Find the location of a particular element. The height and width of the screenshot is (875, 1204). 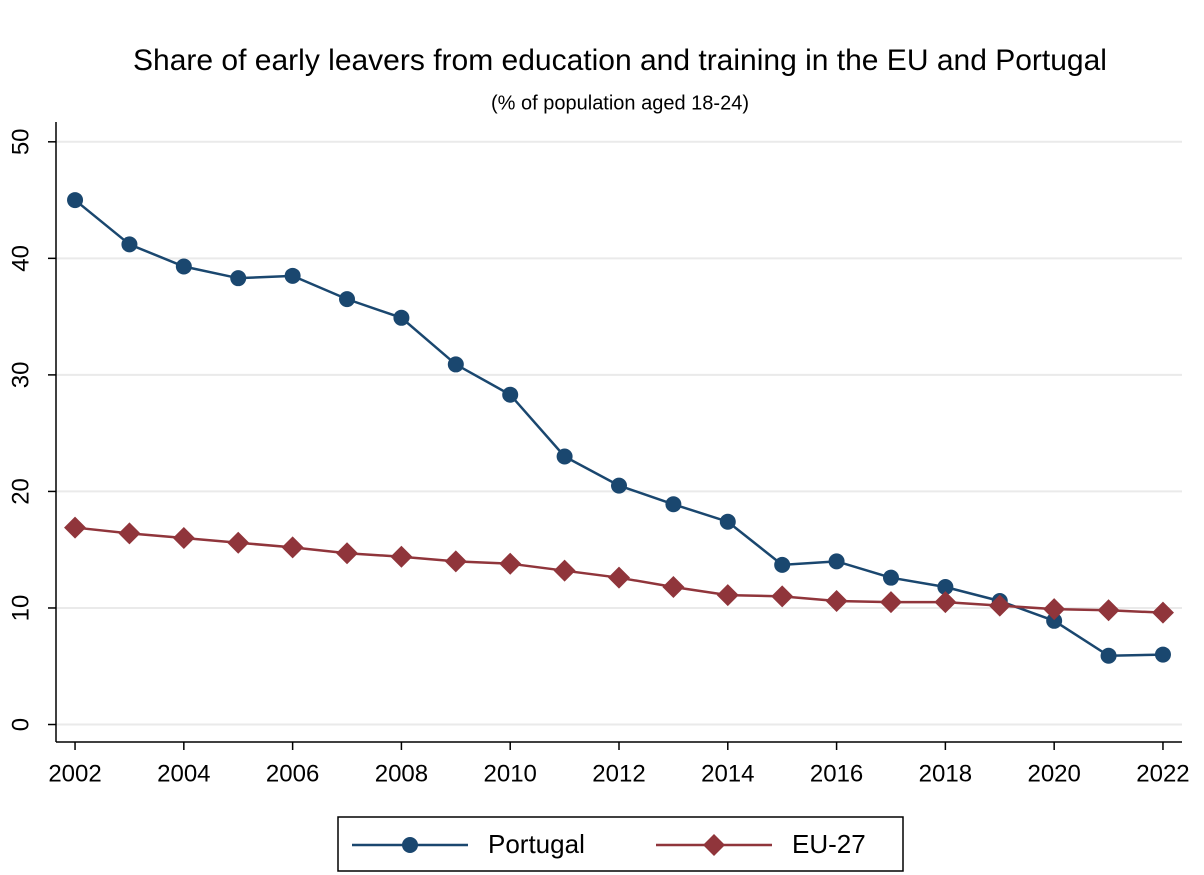

y-tick-label: 20 is located at coordinates (20, 491).